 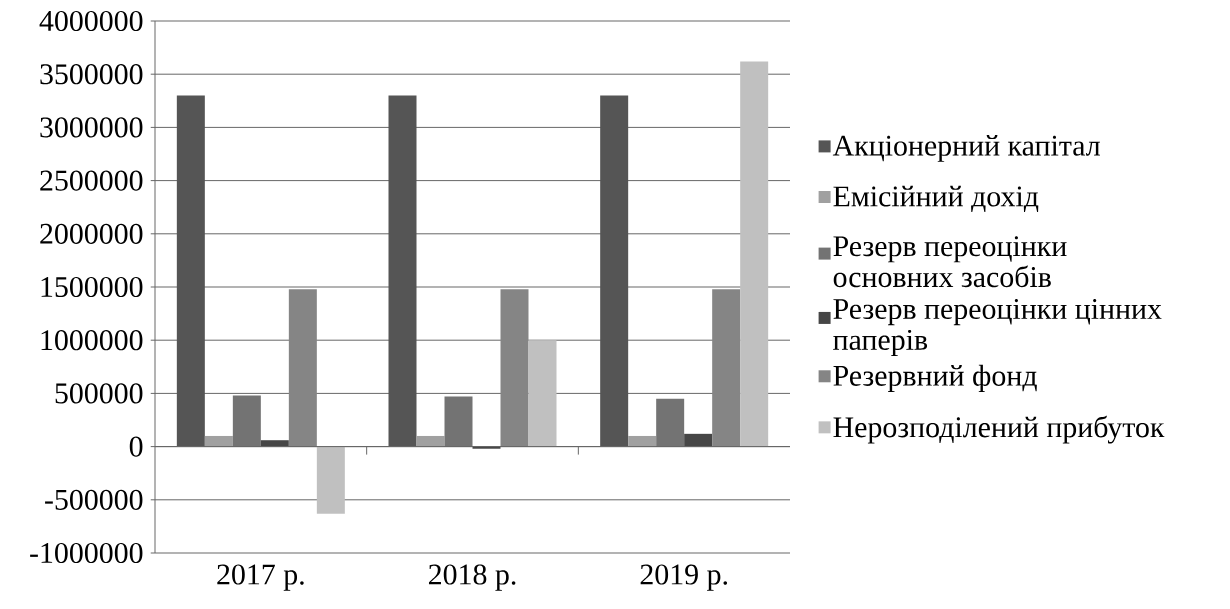 What do you see at coordinates (999, 429) in the screenshot?
I see `legend-label: Нерозподілений прибуток` at bounding box center [999, 429].